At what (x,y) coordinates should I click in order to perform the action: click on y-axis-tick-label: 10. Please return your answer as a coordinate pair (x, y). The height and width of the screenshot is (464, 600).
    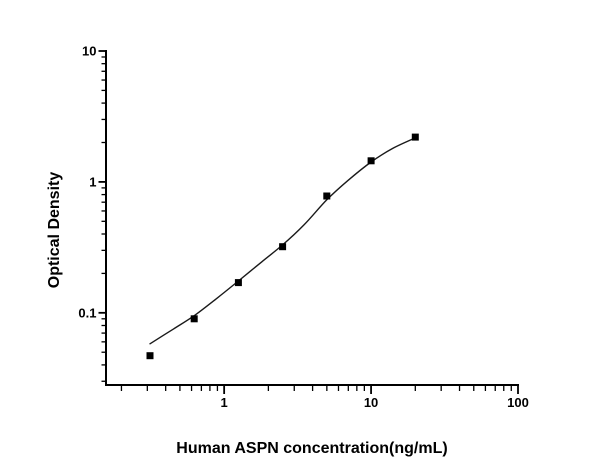
    Looking at the image, I should click on (89, 51).